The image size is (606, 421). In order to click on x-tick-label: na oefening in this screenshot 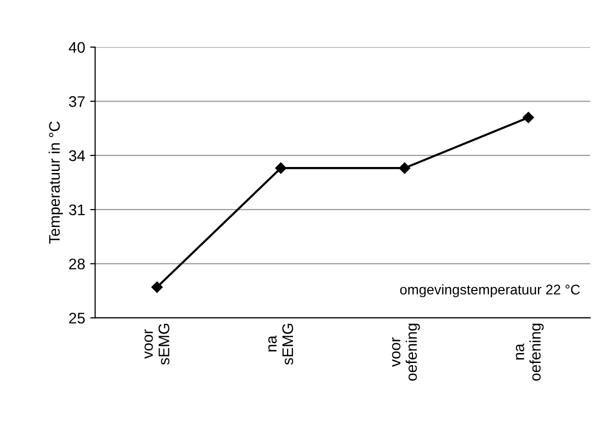, I will do `click(530, 352)`.